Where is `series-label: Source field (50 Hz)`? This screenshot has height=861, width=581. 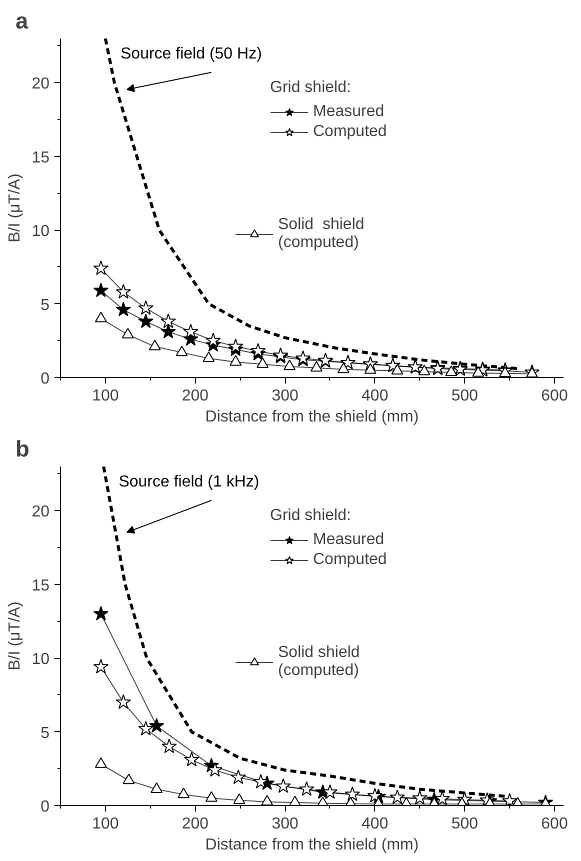 series-label: Source field (50 Hz) is located at coordinates (191, 53).